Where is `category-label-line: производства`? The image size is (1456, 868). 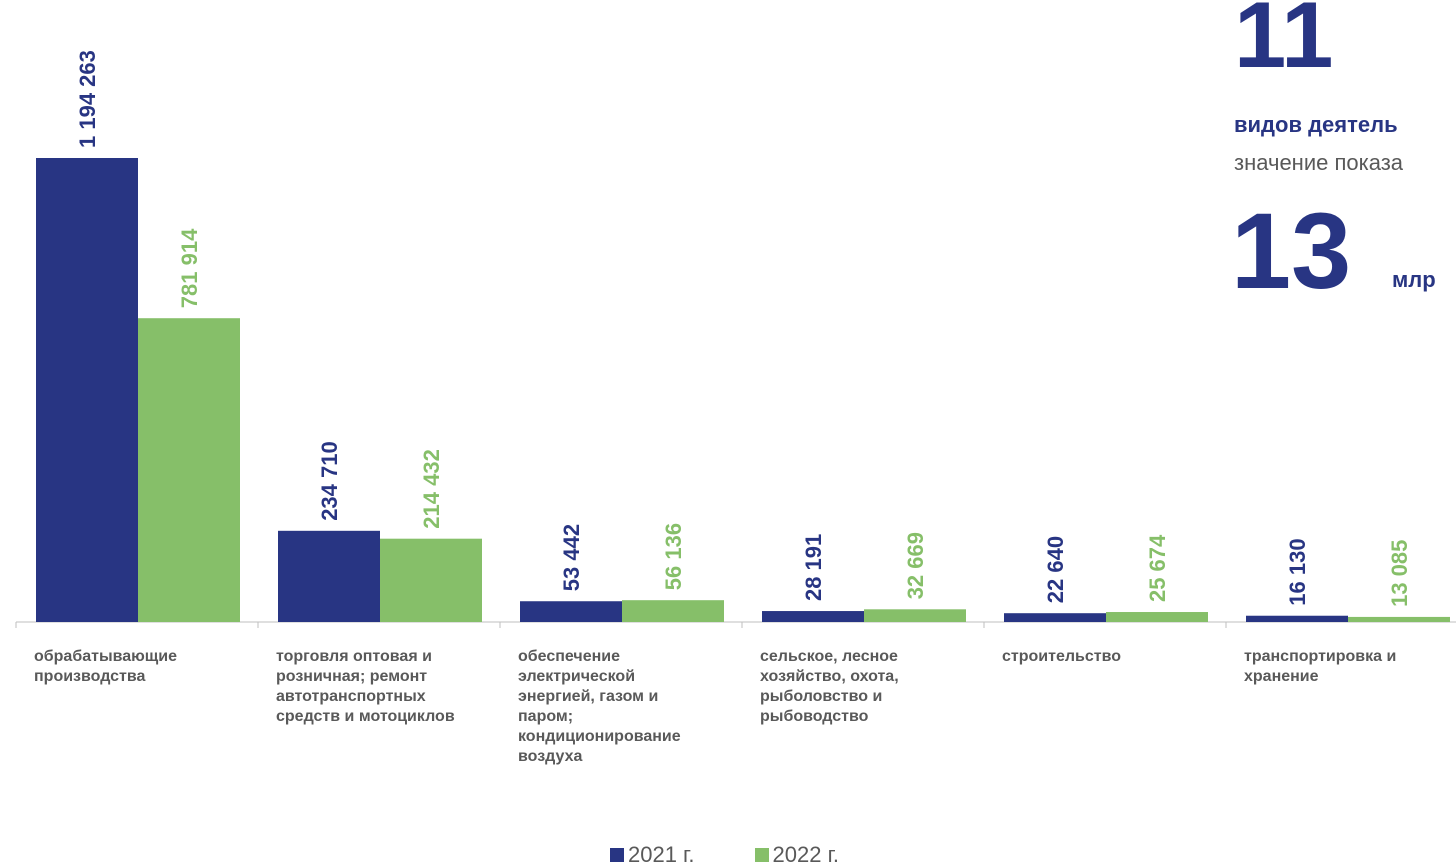
category-label-line: производства is located at coordinates (90, 676).